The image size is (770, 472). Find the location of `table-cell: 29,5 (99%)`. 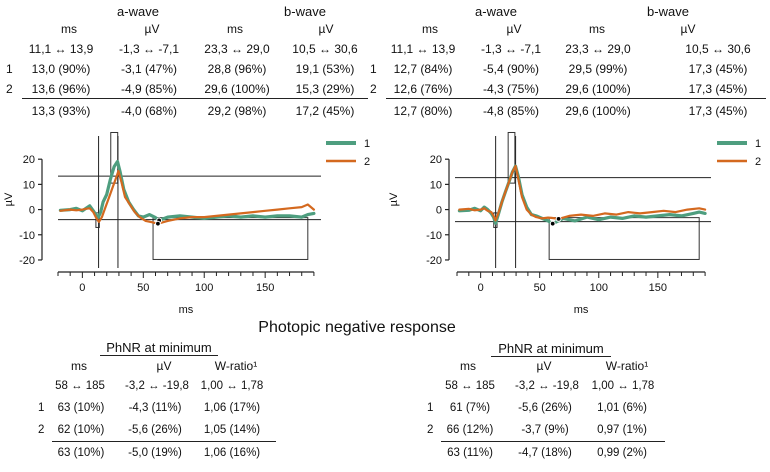

table-cell: 29,5 (99%) is located at coordinates (598, 69).